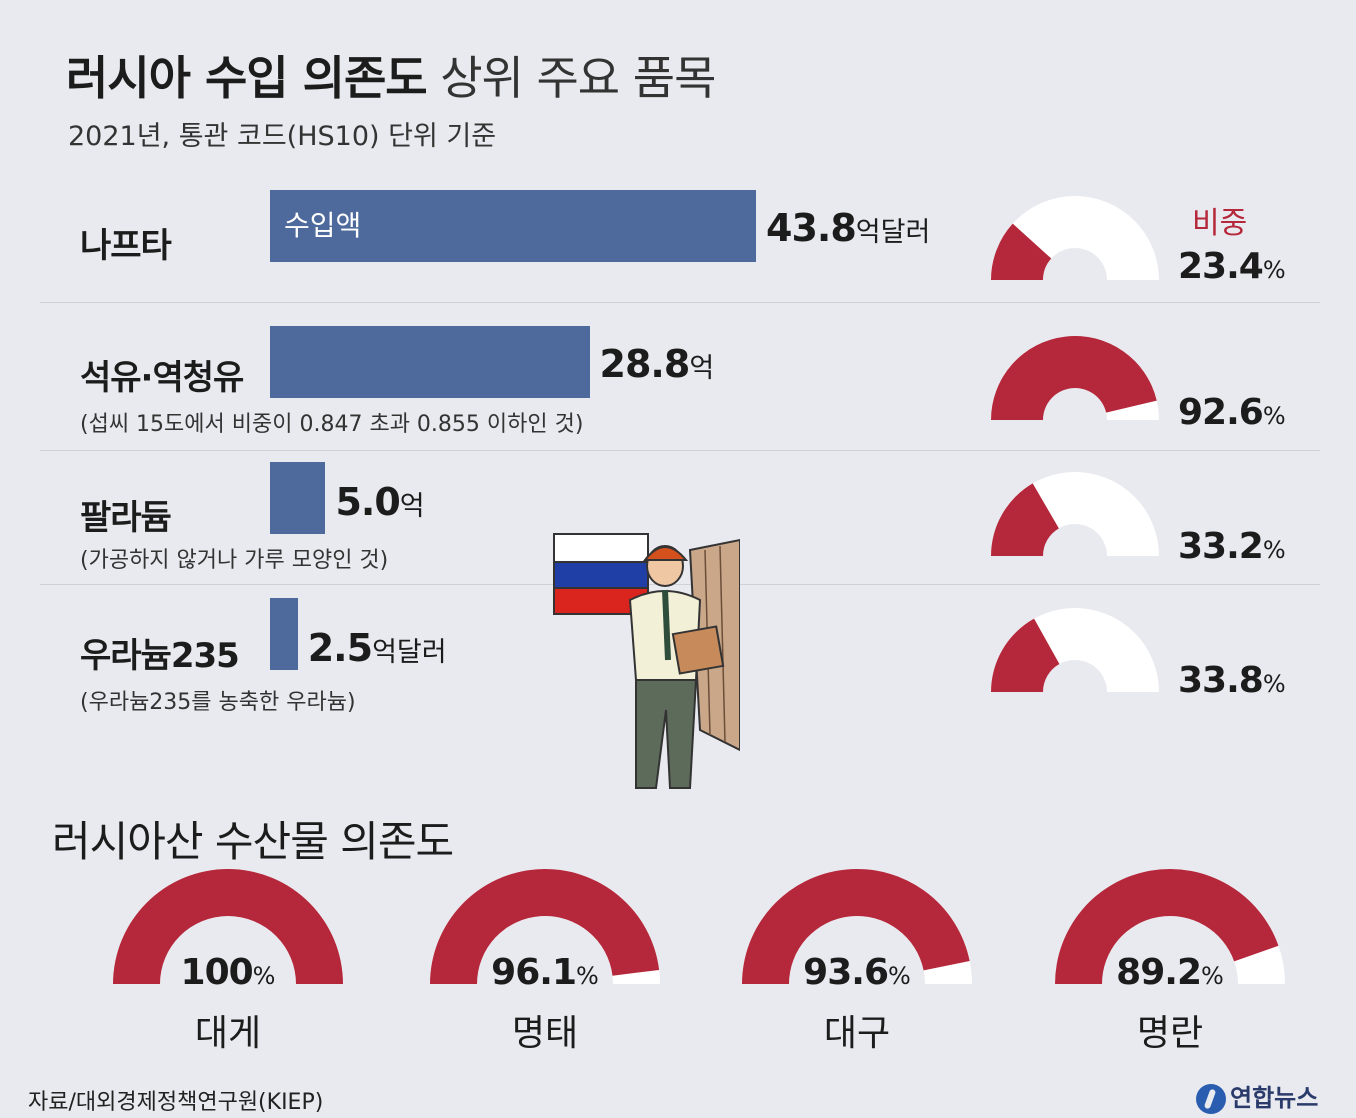 This screenshot has height=1118, width=1356. I want to click on share-value-petroleum: 92.6%, so click(1232, 412).